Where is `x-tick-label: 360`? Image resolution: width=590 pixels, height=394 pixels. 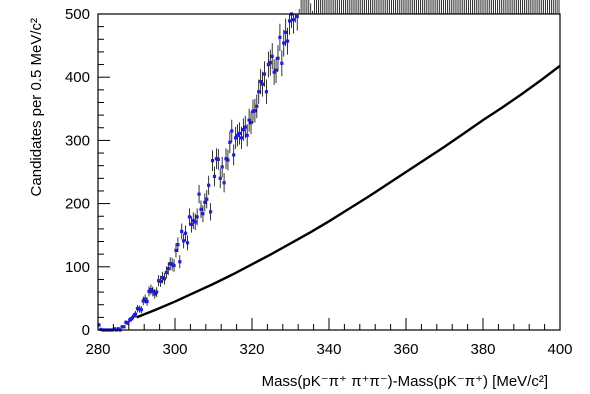 x-tick-label: 360 is located at coordinates (405, 349).